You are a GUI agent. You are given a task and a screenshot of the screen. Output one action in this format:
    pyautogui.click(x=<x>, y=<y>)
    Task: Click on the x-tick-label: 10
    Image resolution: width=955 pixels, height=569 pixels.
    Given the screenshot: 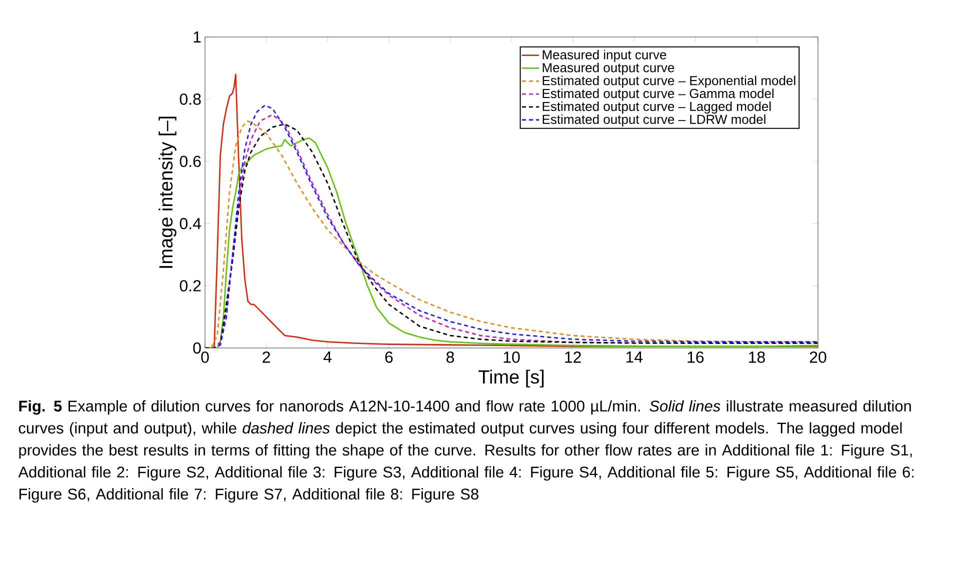 What is the action you would take?
    pyautogui.click(x=512, y=357)
    